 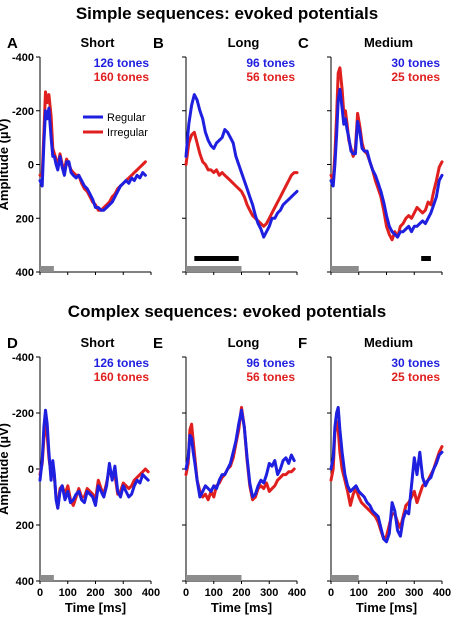 What do you see at coordinates (302, 343) in the screenshot?
I see `panel-letter: F` at bounding box center [302, 343].